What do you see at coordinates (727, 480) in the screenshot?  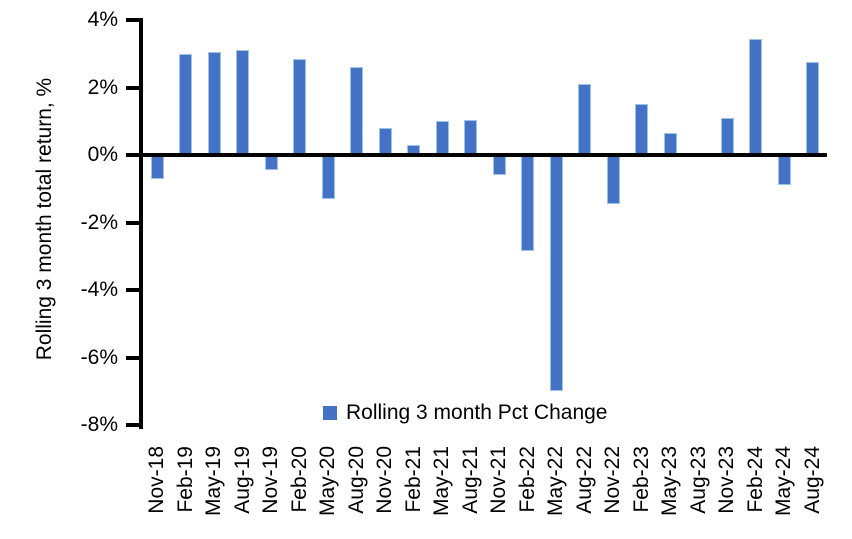 I see `x-axis-label: Nov-23` at bounding box center [727, 480].